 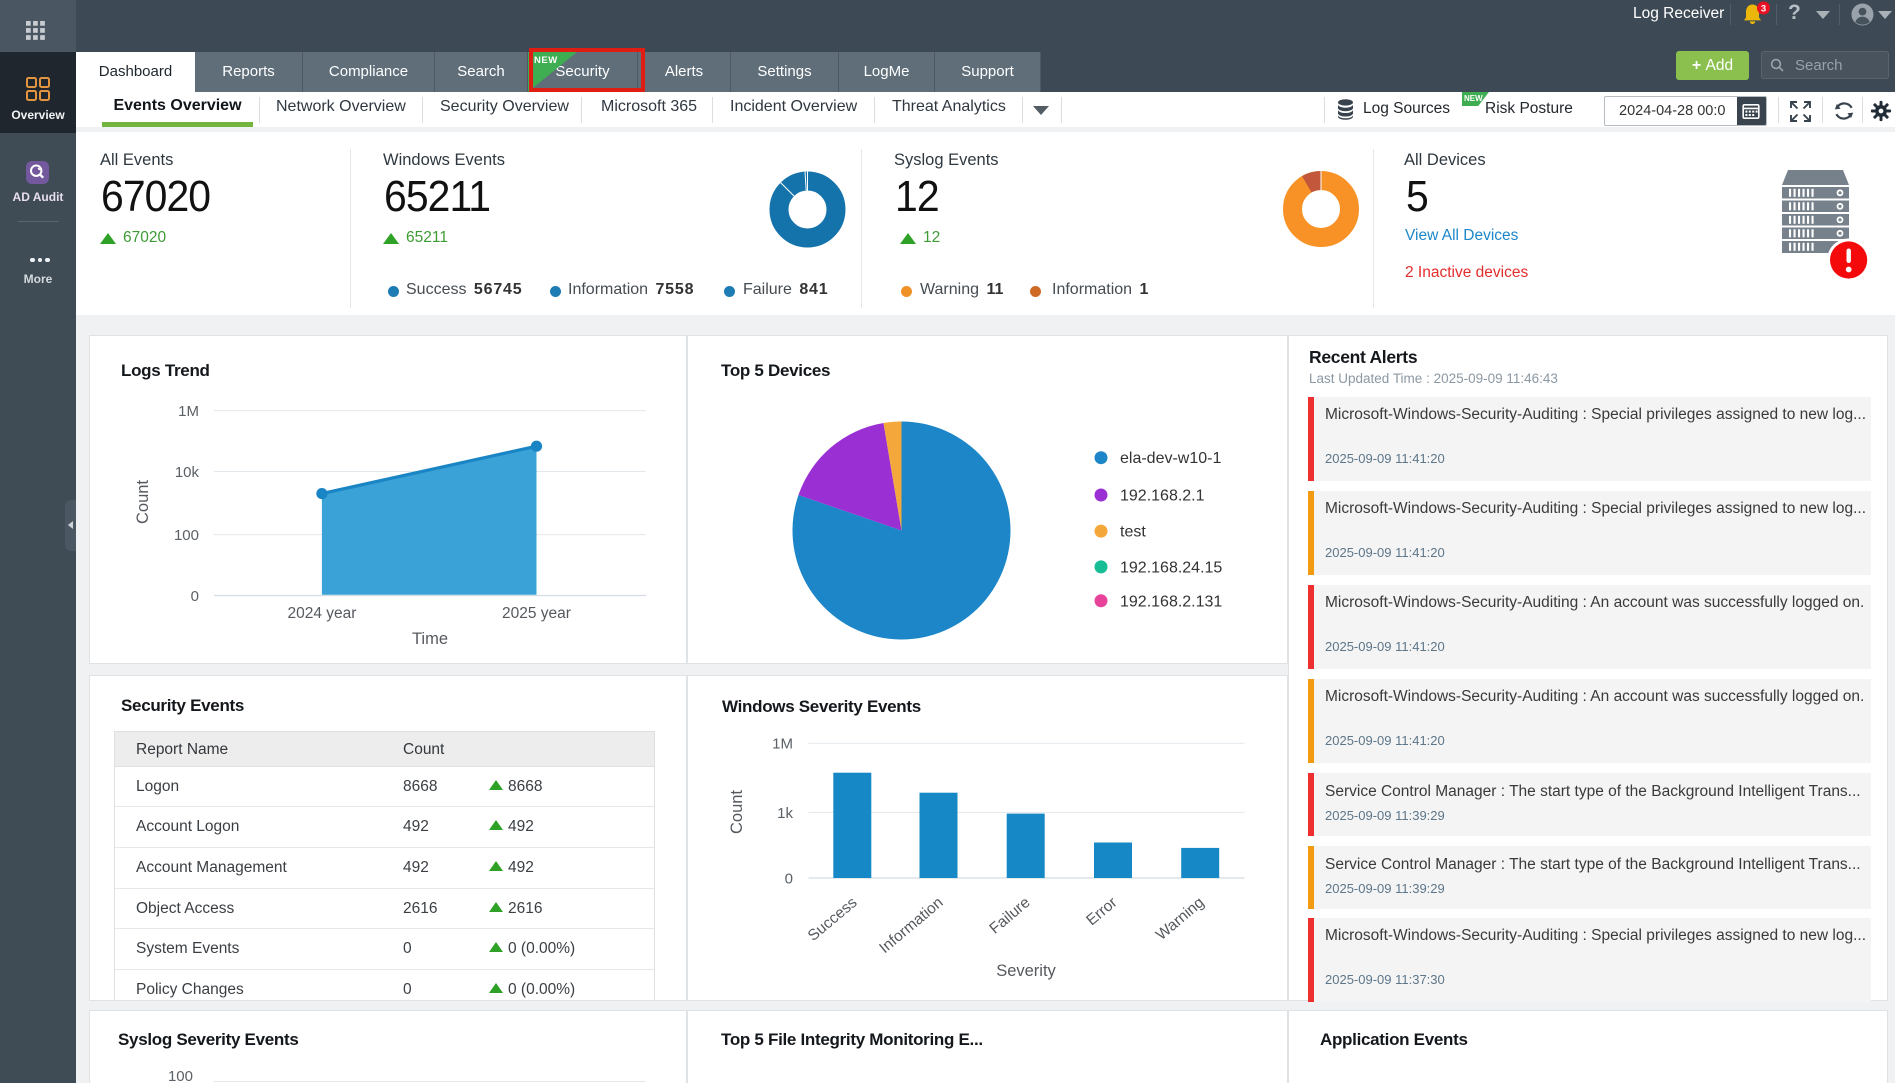 I want to click on svg-text: 192.168.2.131, so click(x=1171, y=601).